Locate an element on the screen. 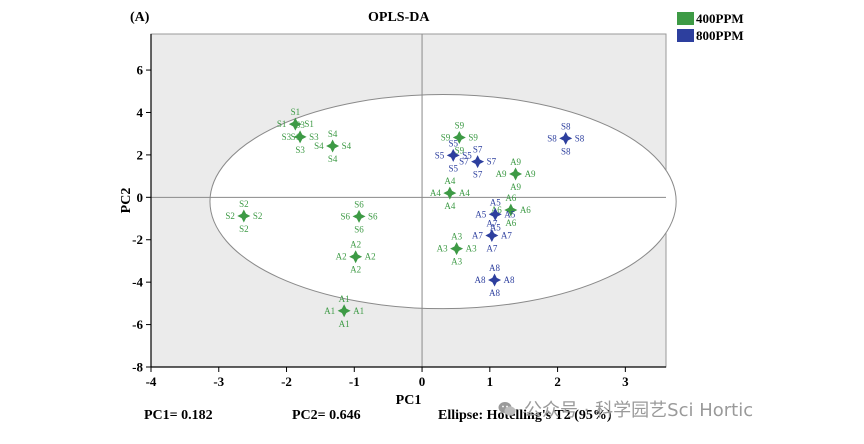  x-tick-label: 0 is located at coordinates (422, 381).